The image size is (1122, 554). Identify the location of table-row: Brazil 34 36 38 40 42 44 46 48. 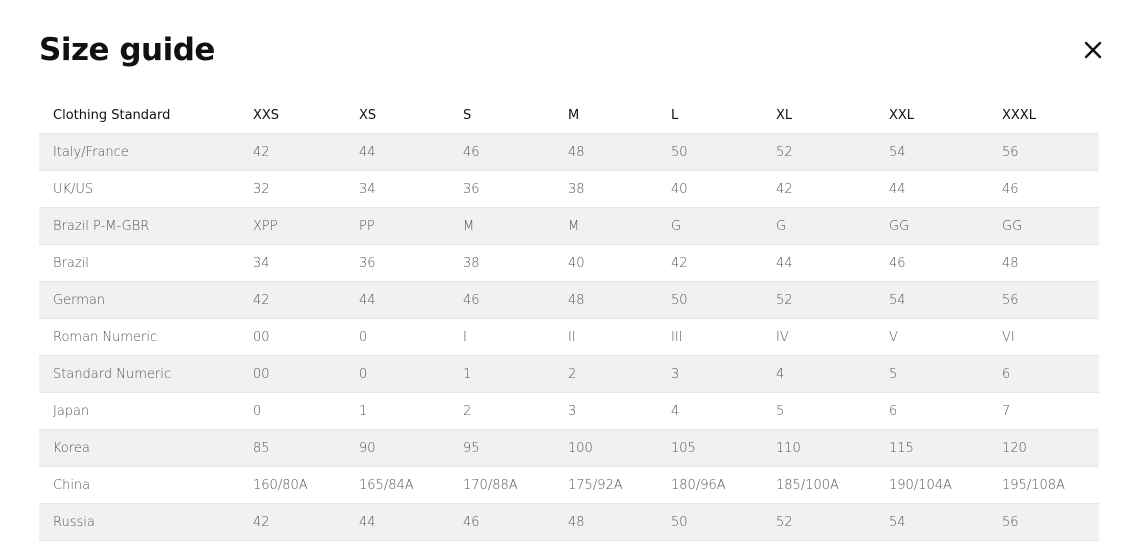
(569, 263).